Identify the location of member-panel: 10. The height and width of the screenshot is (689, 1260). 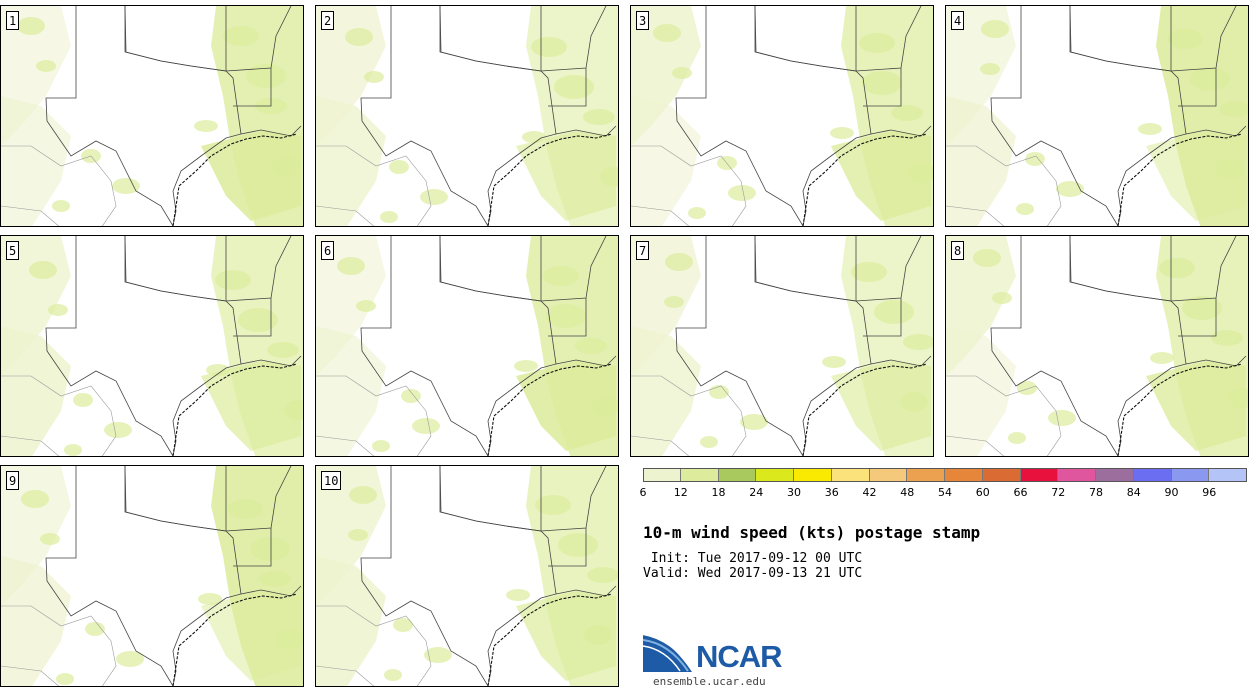
(467, 576).